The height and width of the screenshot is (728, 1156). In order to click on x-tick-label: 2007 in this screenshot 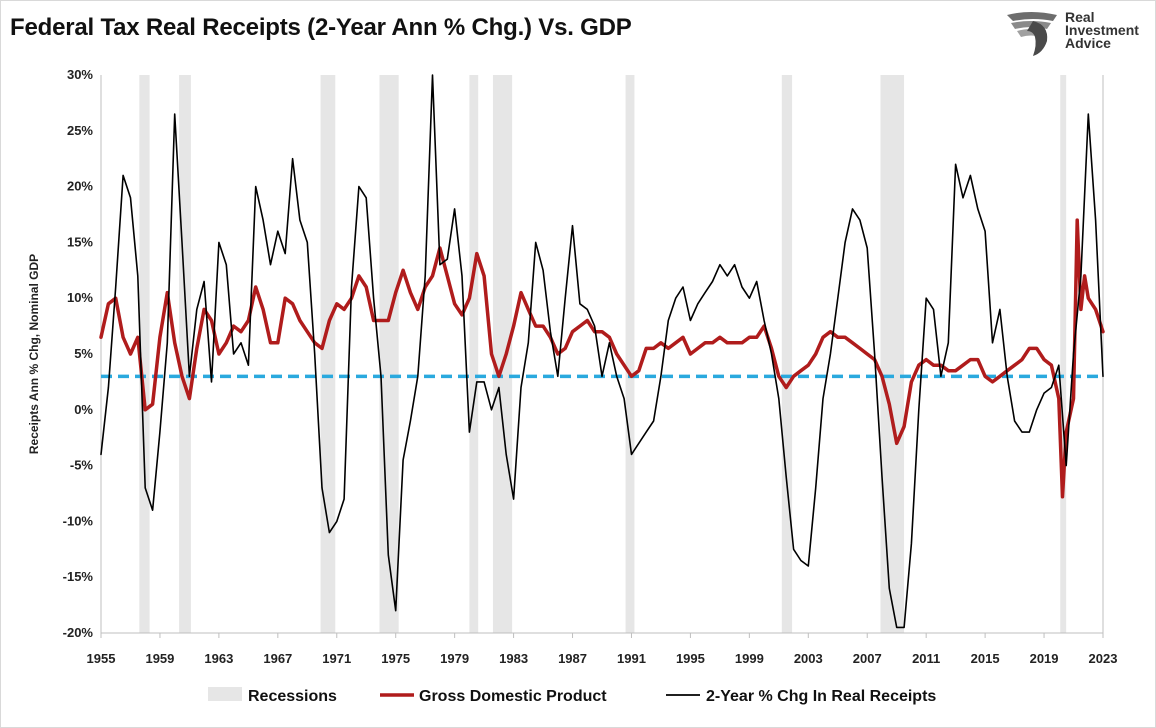, I will do `click(867, 658)`.